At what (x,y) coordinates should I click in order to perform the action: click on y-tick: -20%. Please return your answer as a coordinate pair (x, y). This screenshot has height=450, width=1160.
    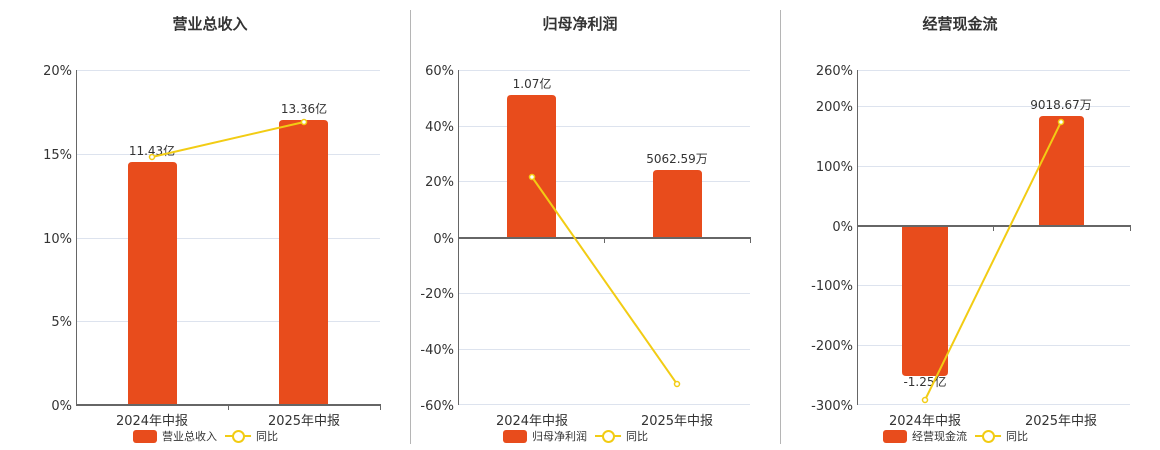
    Looking at the image, I should click on (437, 294).